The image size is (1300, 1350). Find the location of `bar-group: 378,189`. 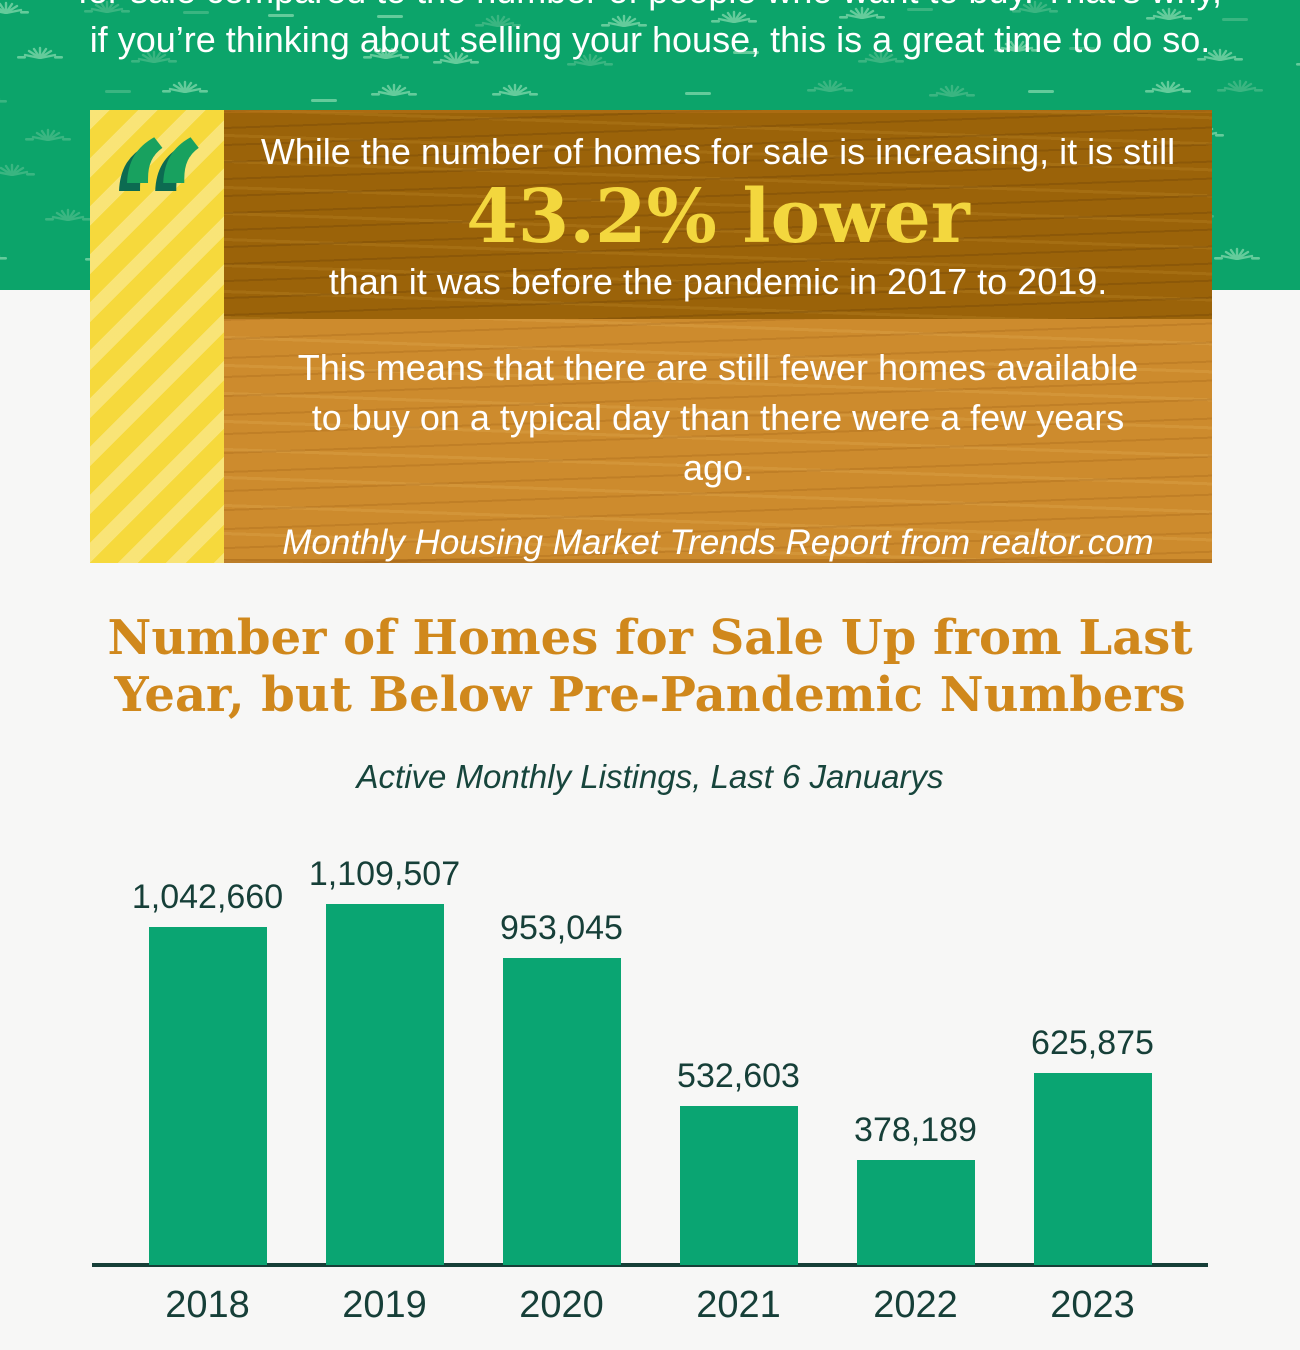

bar-group: 378,189 is located at coordinates (915, 1188).